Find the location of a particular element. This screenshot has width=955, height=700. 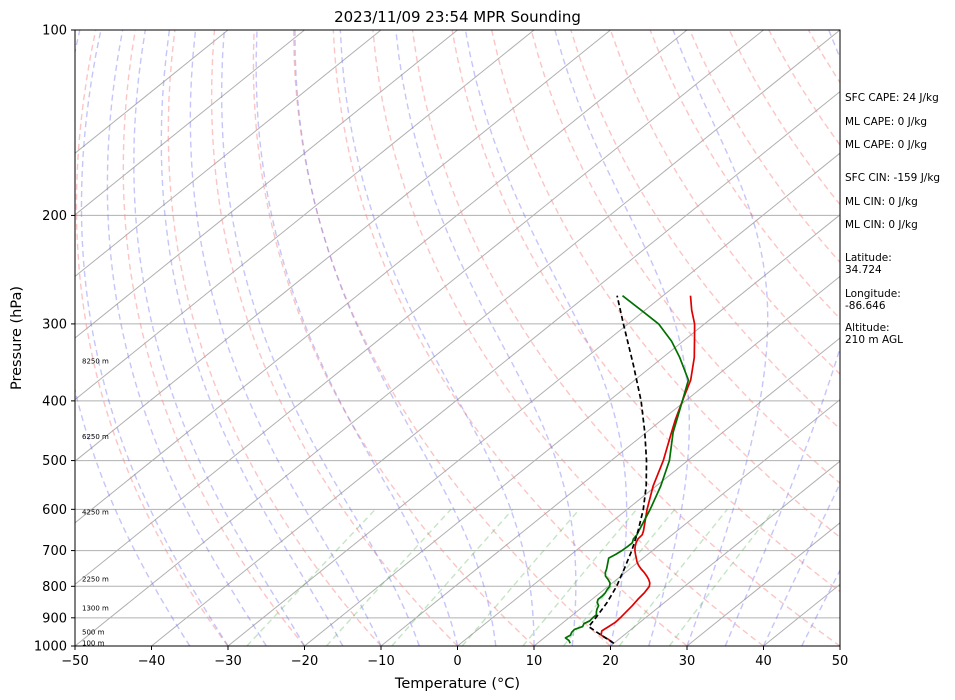

y-tick-label: 100 is located at coordinates (54, 31).